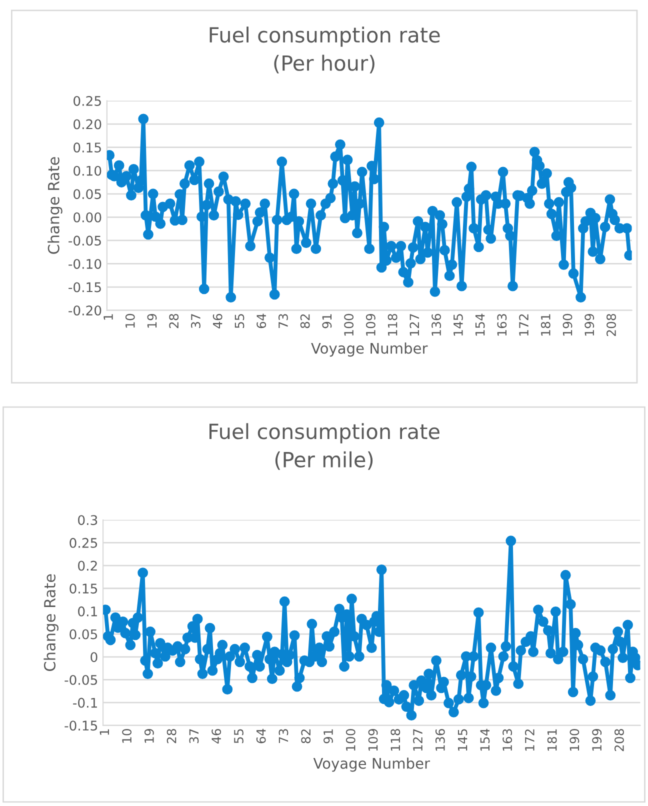 The height and width of the screenshot is (806, 648). What do you see at coordinates (88, 217) in the screenshot?
I see `y-tick-label: 0.00` at bounding box center [88, 217].